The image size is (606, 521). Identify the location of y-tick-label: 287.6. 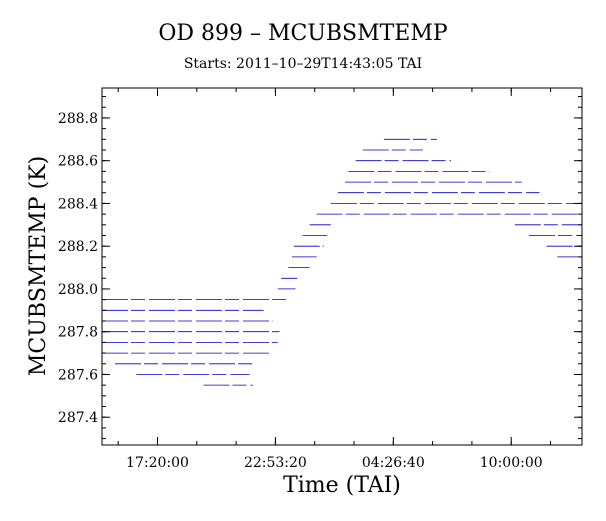
(78, 375).